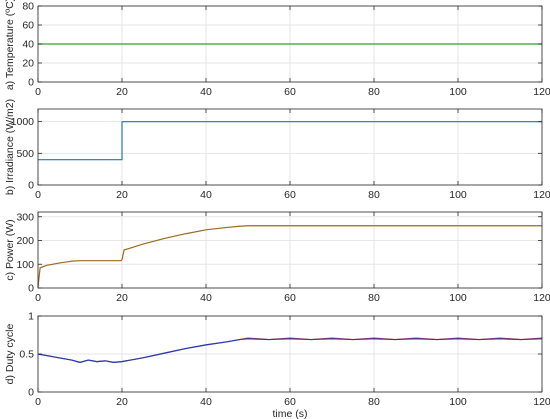  Describe the element at coordinates (28, 7) in the screenshot. I see `y-tick-label: 80` at that location.